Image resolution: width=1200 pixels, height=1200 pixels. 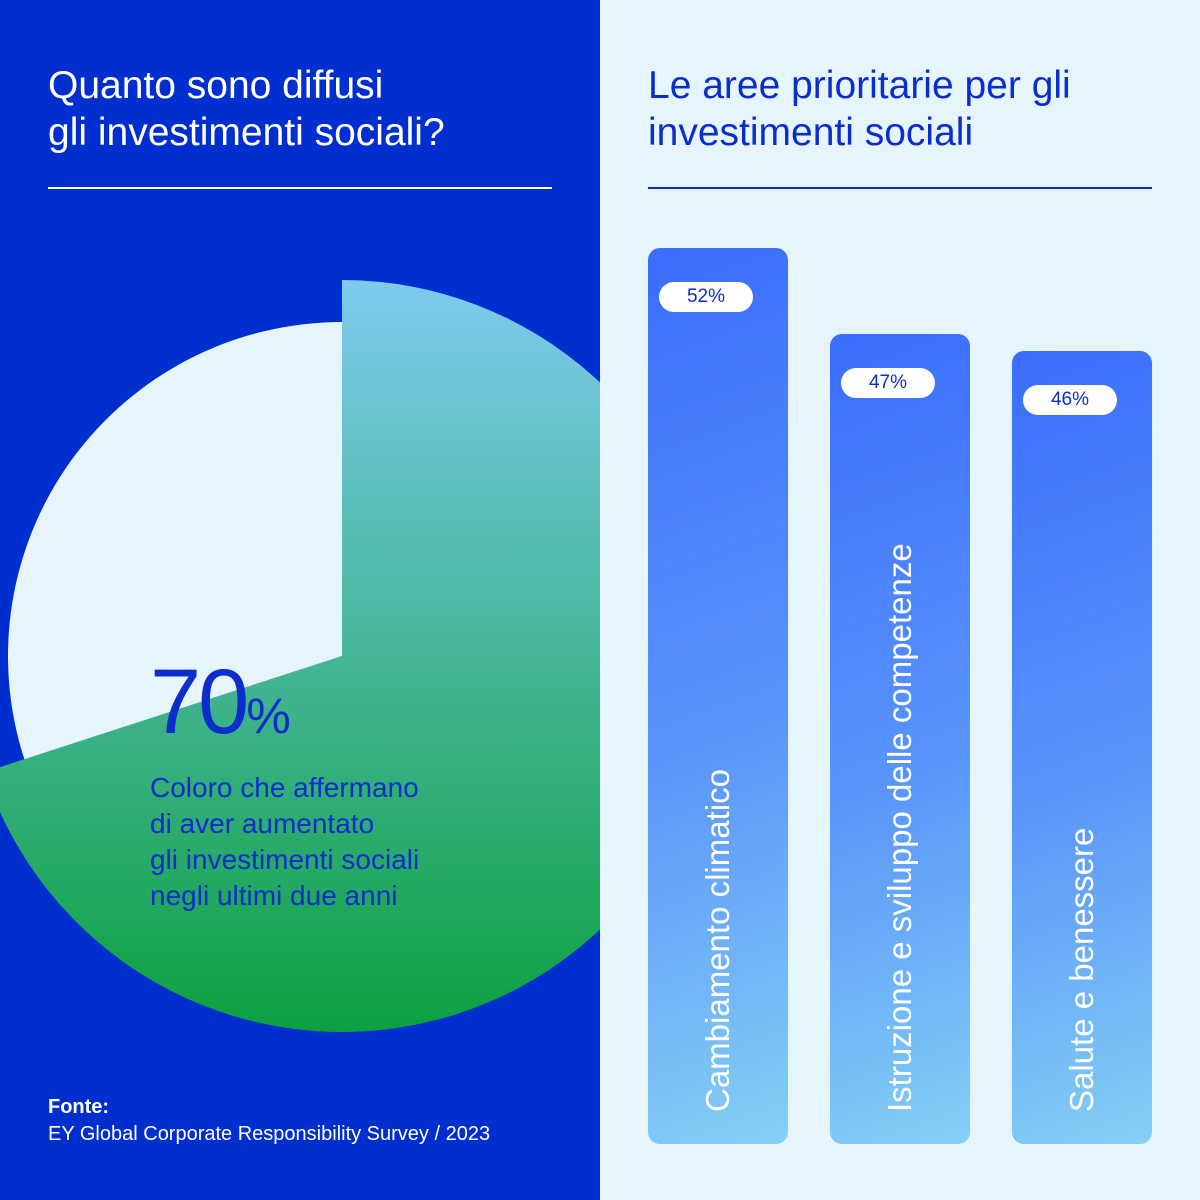 What do you see at coordinates (899, 827) in the screenshot?
I see `bar-category-label: Istruzione e sviluppo delle competenze` at bounding box center [899, 827].